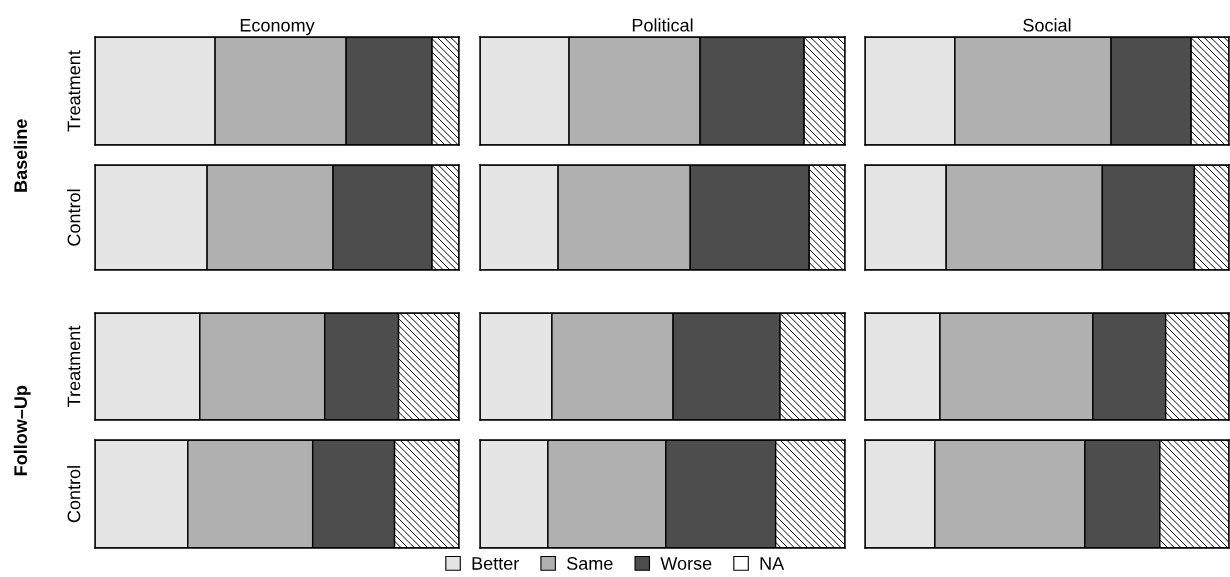 The height and width of the screenshot is (577, 1230). Describe the element at coordinates (772, 563) in the screenshot. I see `legend-label: NA` at that location.